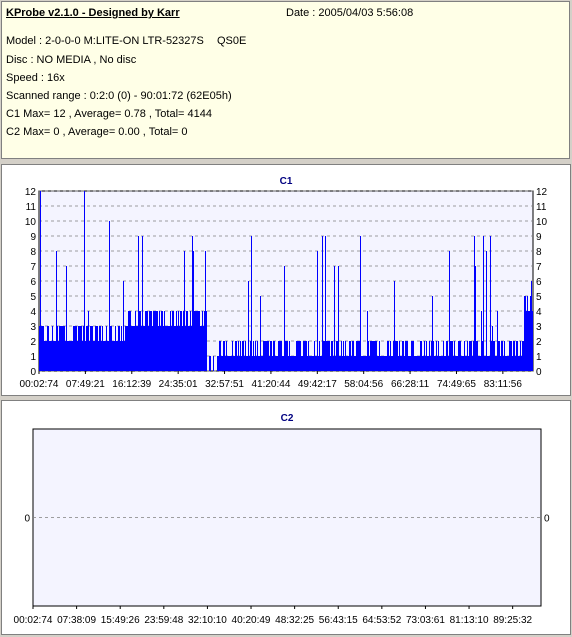  I want to click on y-tick-label-left: 8, so click(33, 252).